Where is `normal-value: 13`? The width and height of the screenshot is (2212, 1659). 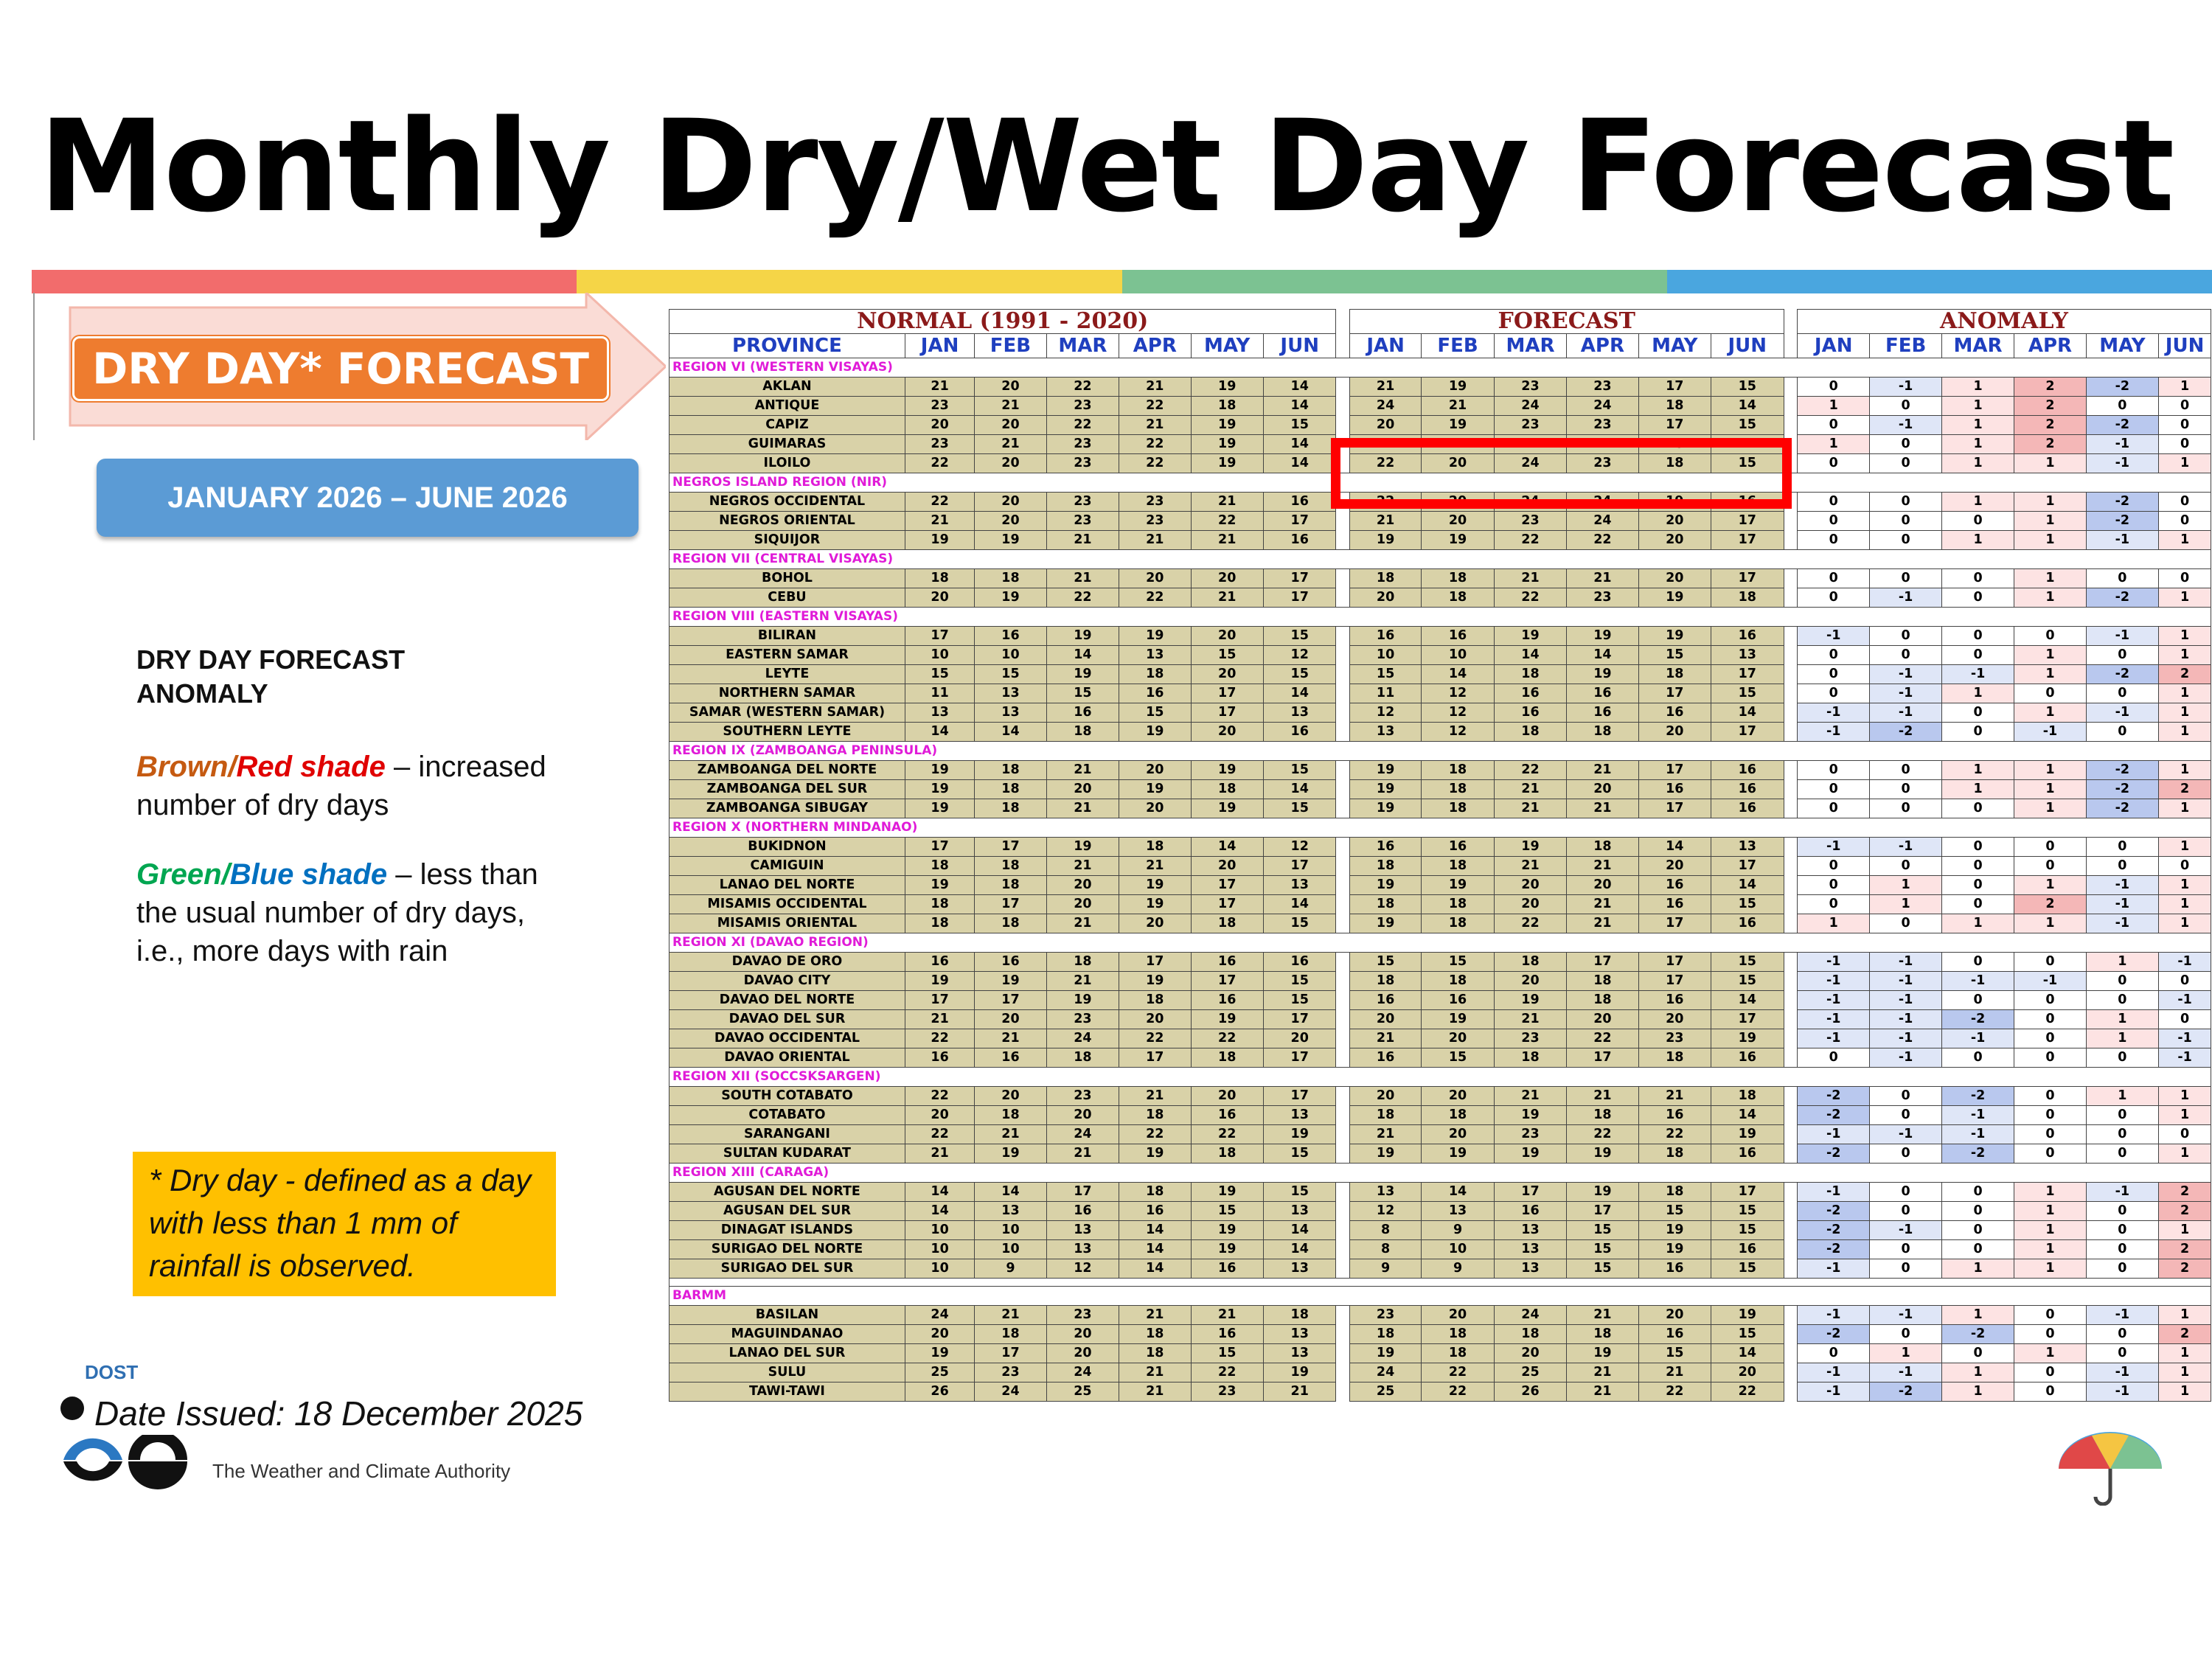 normal-value: 13 is located at coordinates (1155, 655).